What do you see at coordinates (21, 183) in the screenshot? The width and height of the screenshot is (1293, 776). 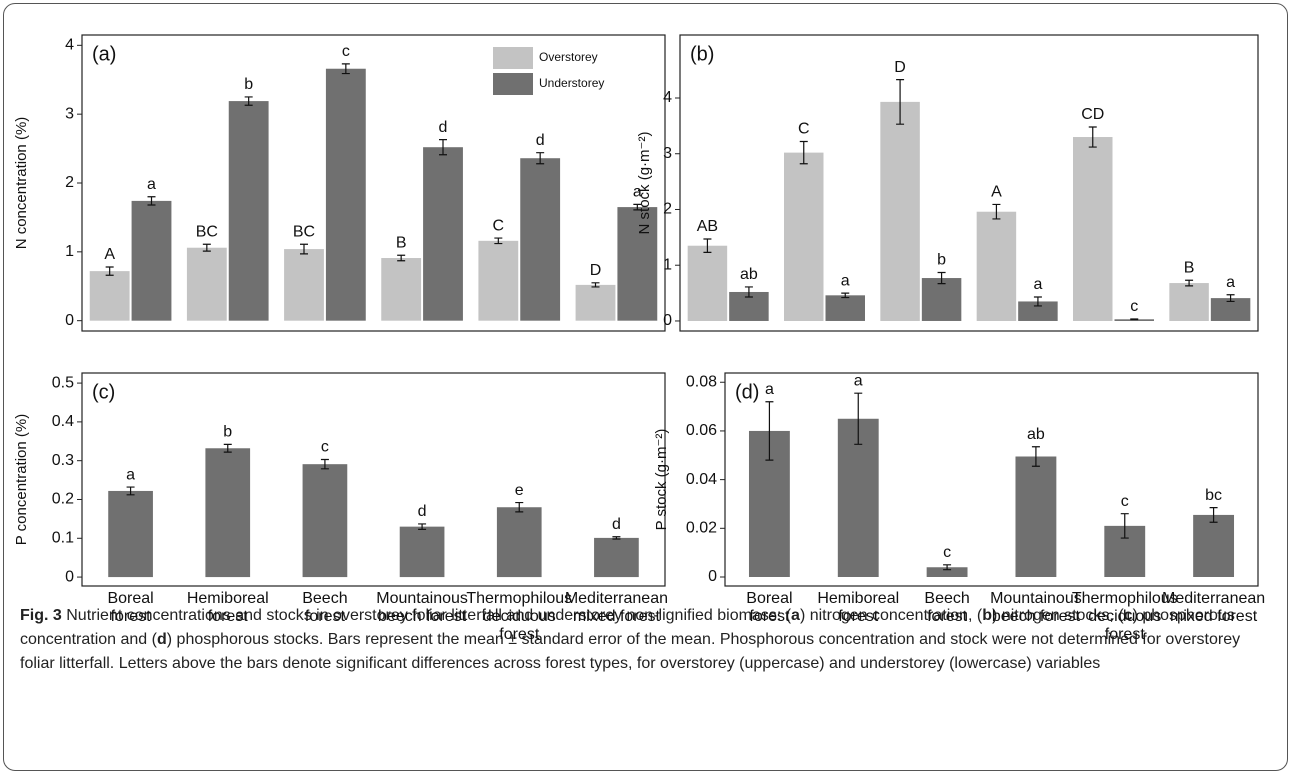 I see `y-axis-title: N concentration (%)` at bounding box center [21, 183].